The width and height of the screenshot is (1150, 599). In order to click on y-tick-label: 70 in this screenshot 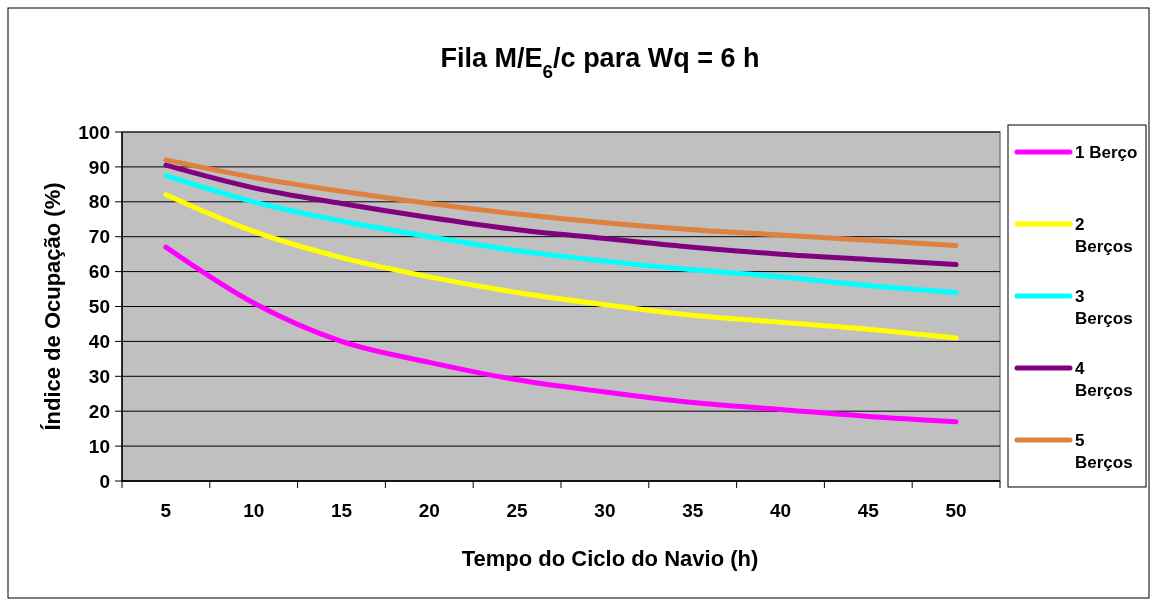, I will do `click(99, 237)`.